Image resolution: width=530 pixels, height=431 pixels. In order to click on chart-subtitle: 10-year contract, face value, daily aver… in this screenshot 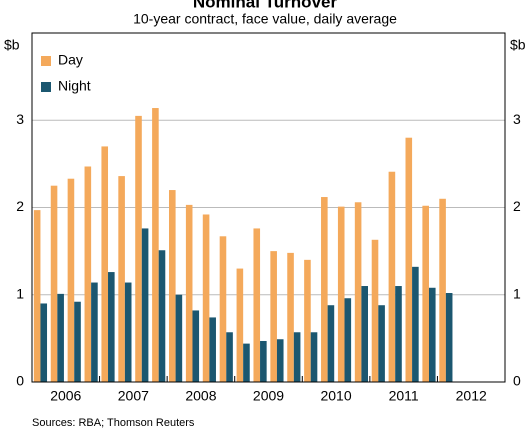, I will do `click(265, 19)`.